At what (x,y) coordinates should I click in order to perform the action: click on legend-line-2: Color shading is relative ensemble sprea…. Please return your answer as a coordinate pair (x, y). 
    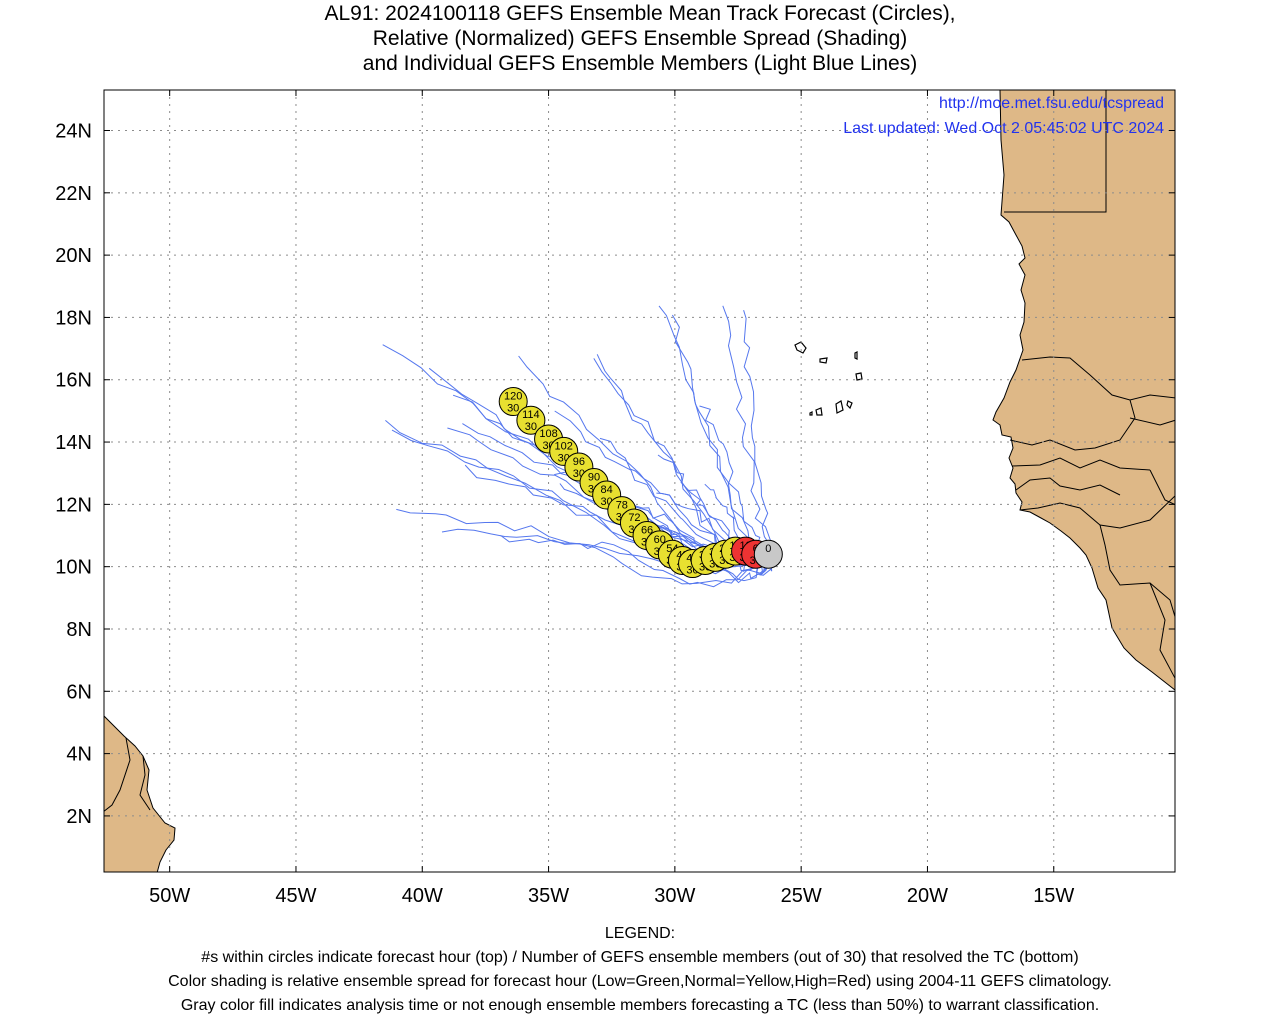
    Looking at the image, I should click on (640, 981).